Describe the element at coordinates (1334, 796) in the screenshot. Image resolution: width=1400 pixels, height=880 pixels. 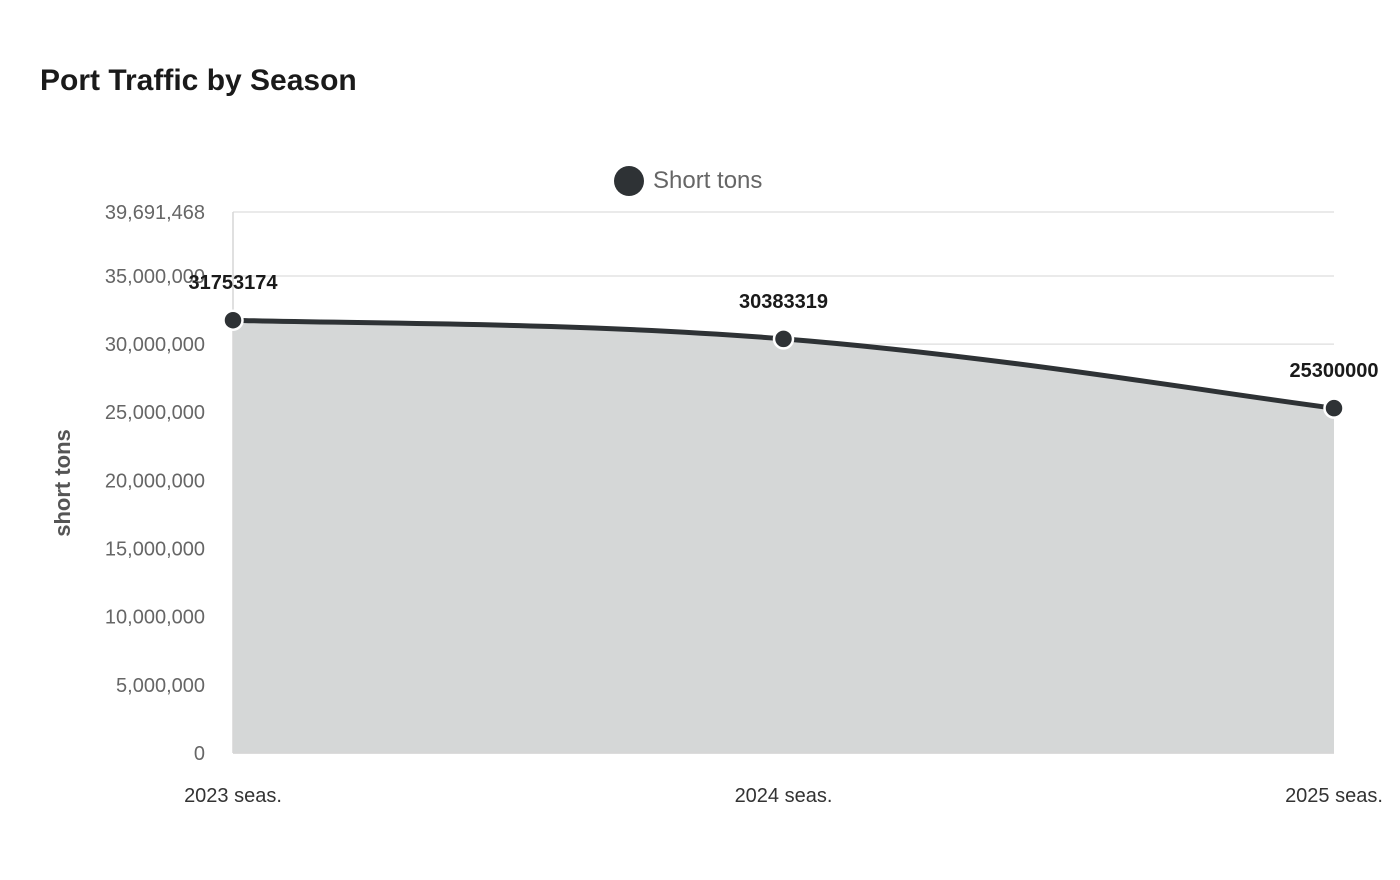
I see `x-tick-label: 2025 seas.` at that location.